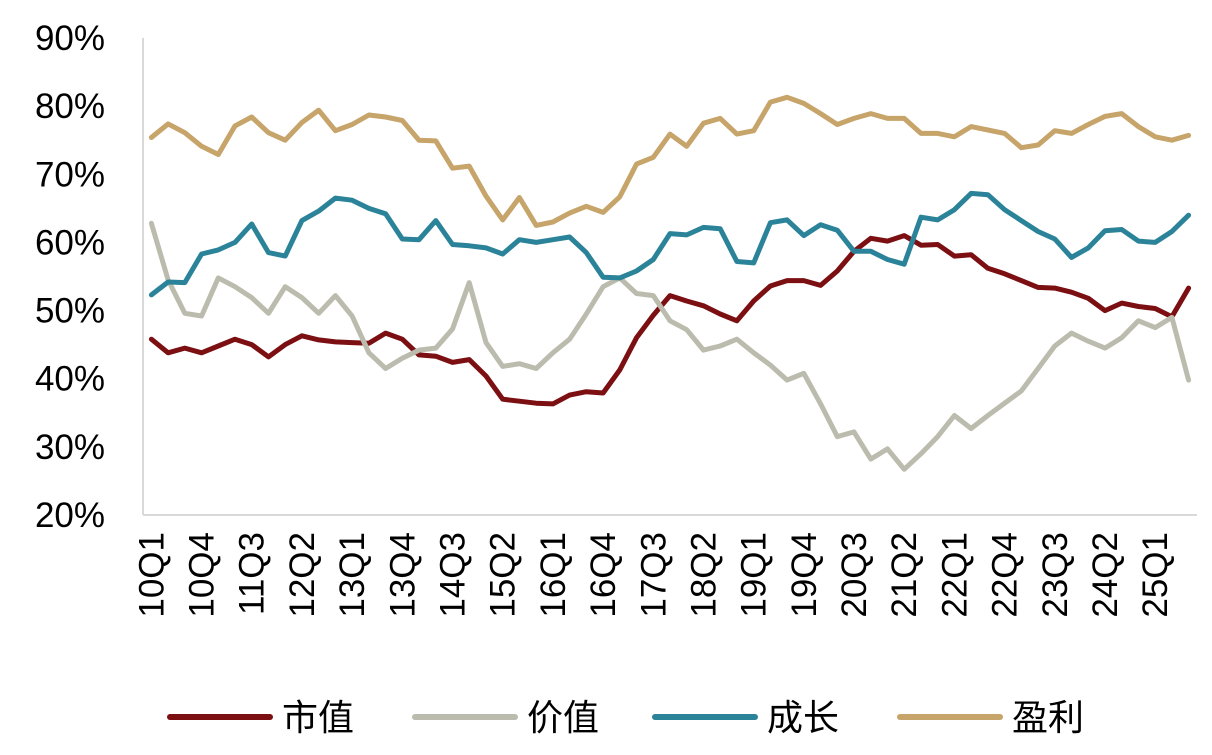 The width and height of the screenshot is (1212, 755). What do you see at coordinates (1005, 575) in the screenshot?
I see `x-tick-label: 22Q4` at bounding box center [1005, 575].